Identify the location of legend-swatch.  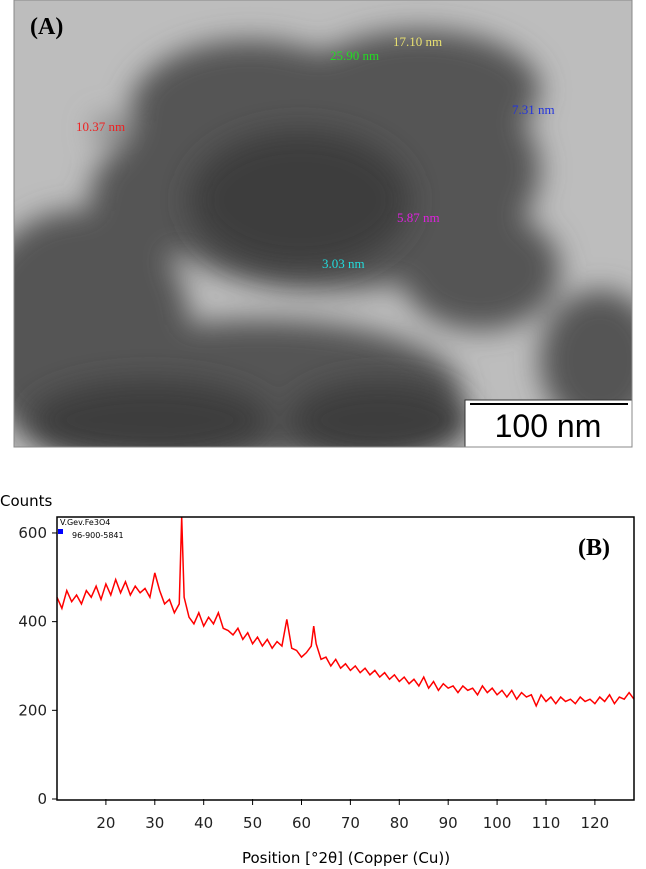
(60, 531).